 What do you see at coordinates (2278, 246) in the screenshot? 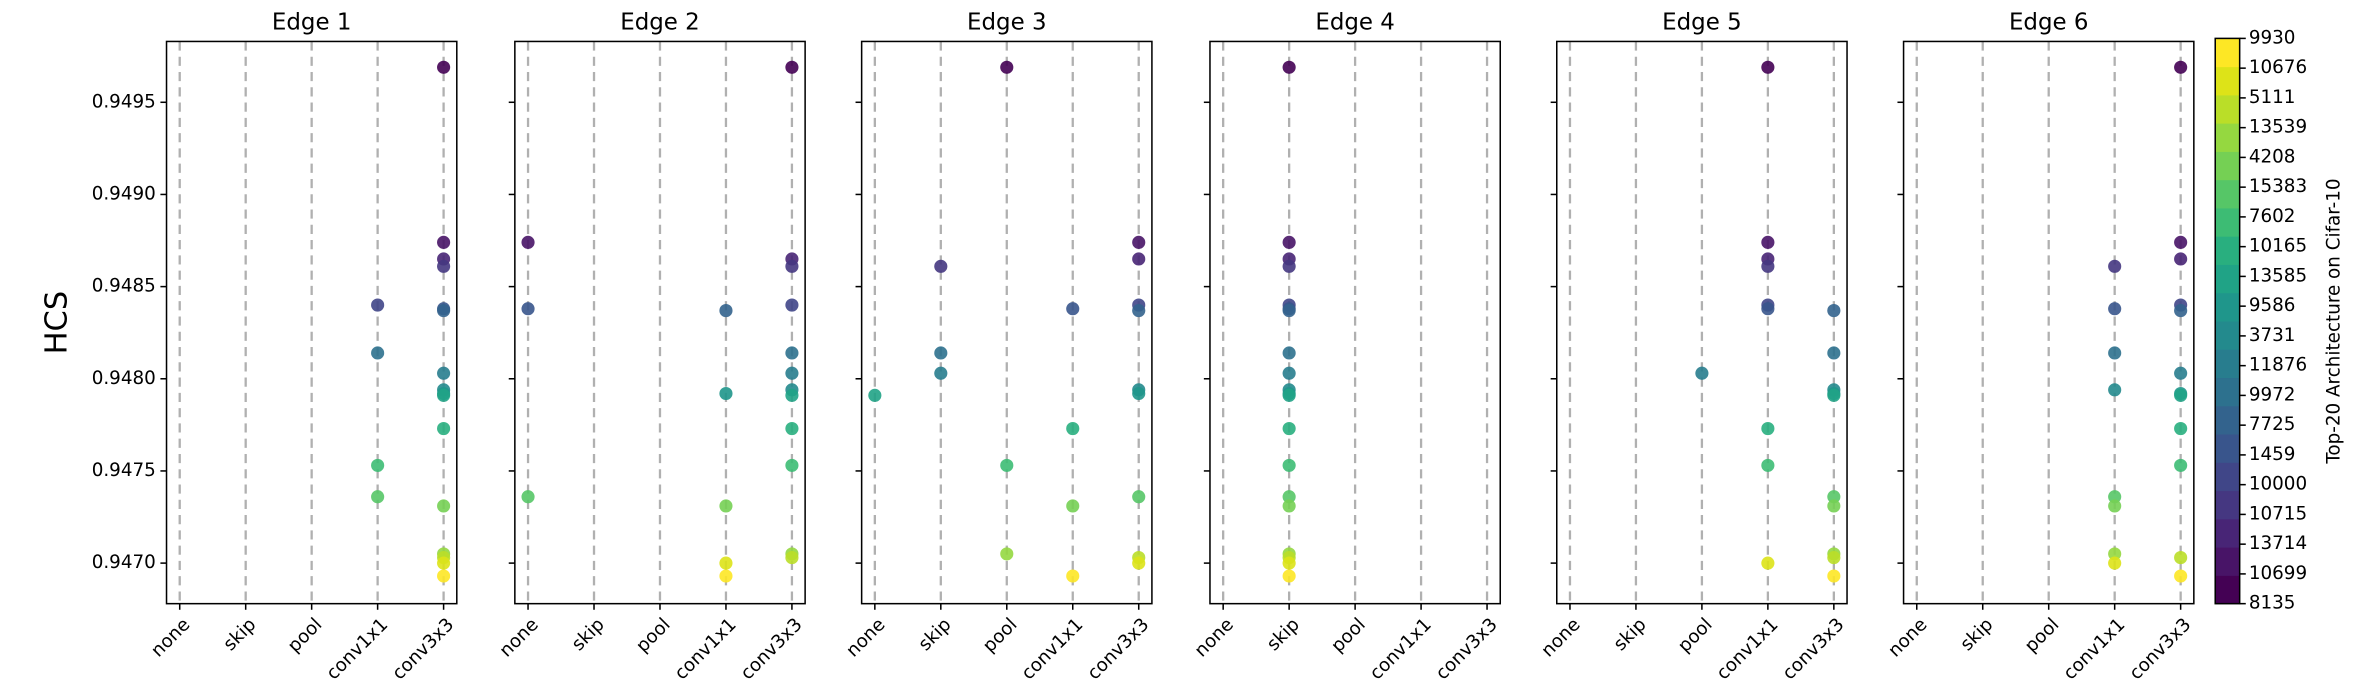
I see `colorbar-tick-label: 10165` at bounding box center [2278, 246].